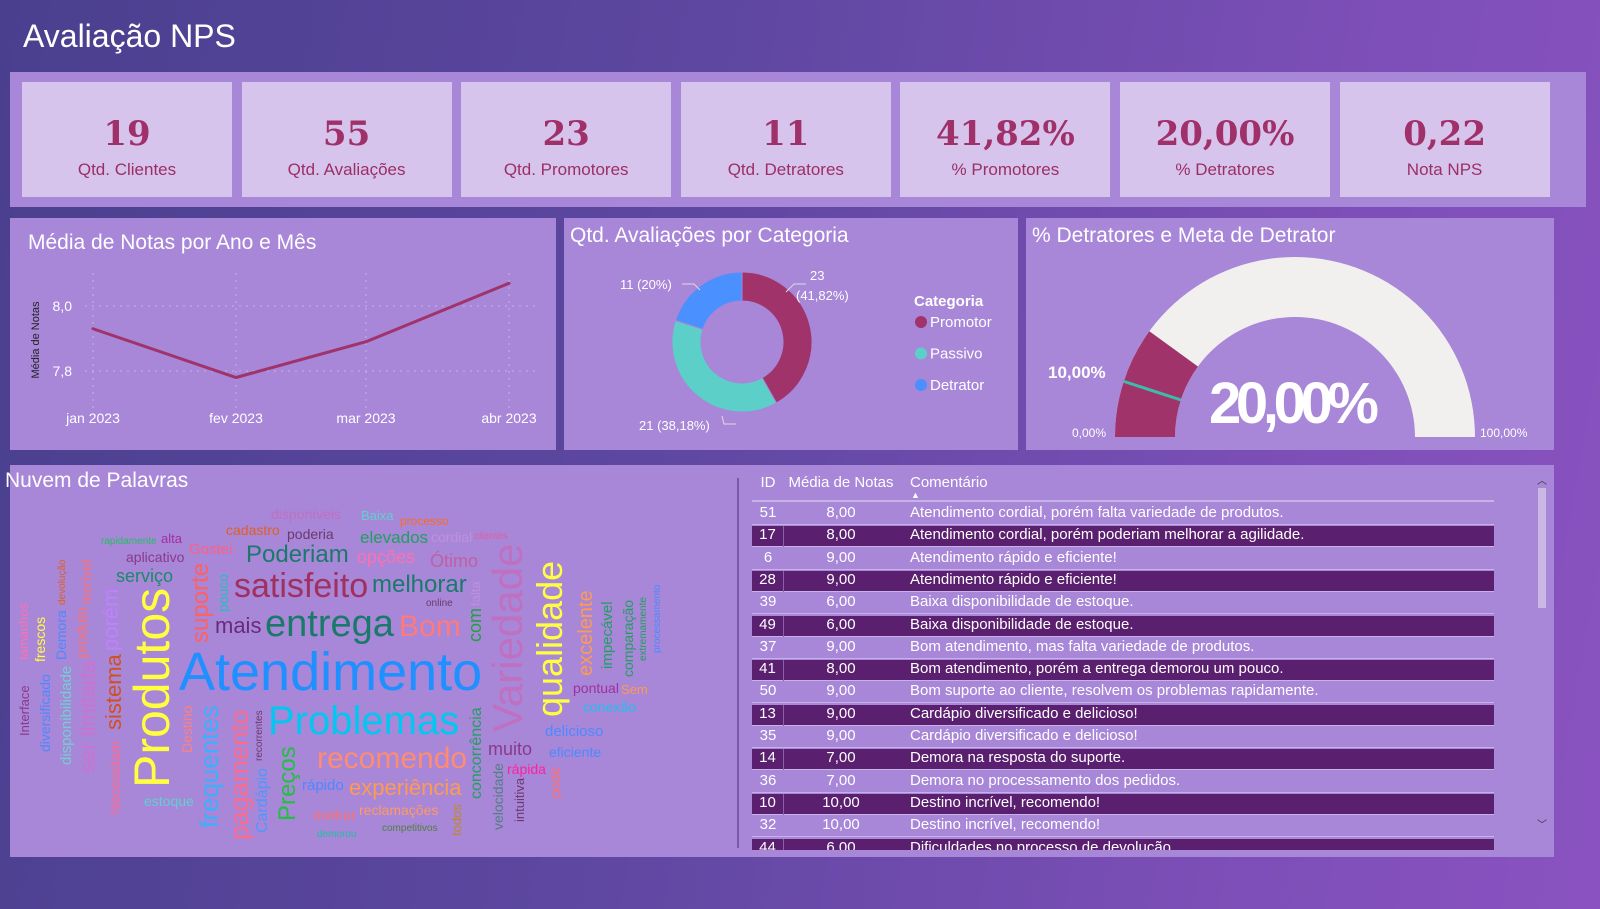 This screenshot has height=909, width=1600. I want to click on cloud-word: muito, so click(510, 749).